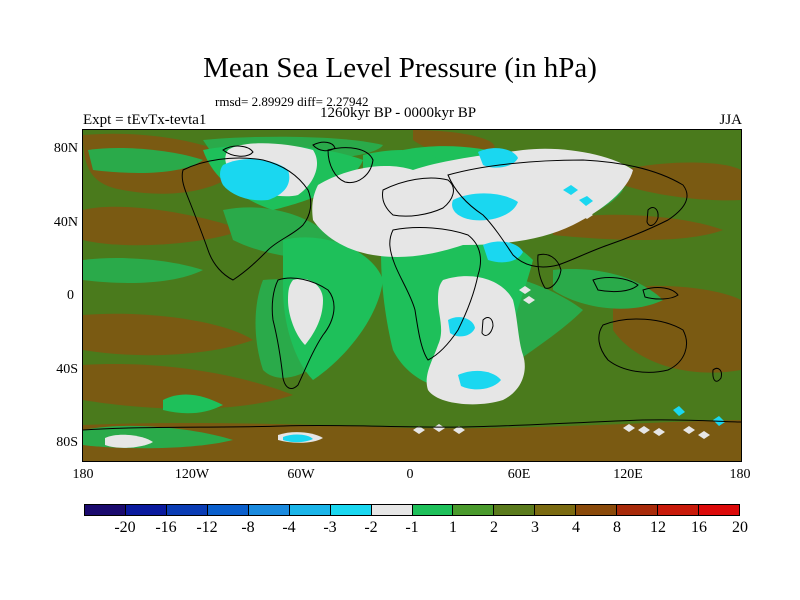  I want to click on colorbar-label: 2, so click(494, 527).